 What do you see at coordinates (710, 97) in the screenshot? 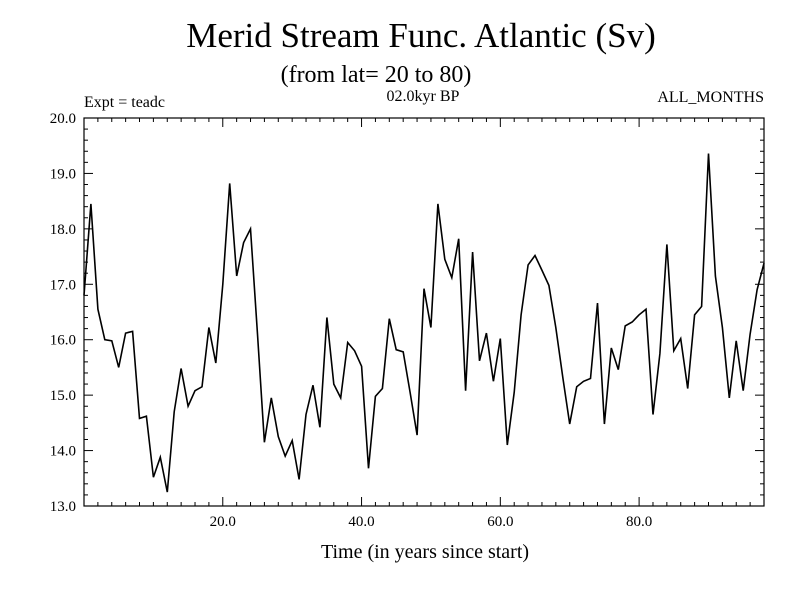
I see `months-label: ALL_MONTHS` at bounding box center [710, 97].